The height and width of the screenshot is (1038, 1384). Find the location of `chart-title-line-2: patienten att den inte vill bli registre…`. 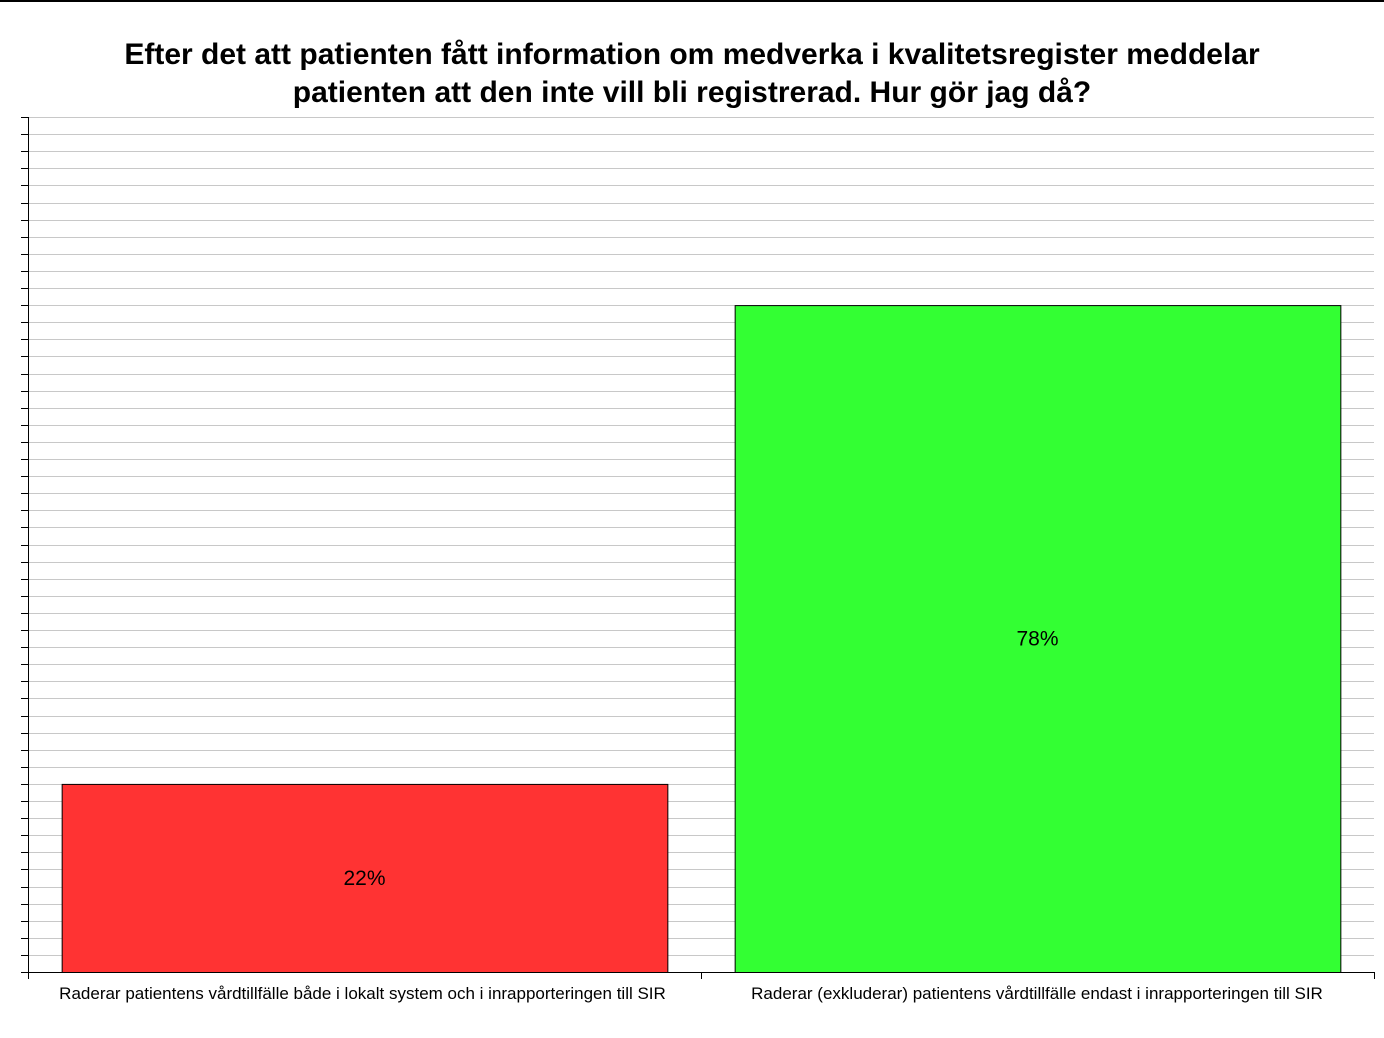

chart-title-line-2: patienten att den inte vill bli registre… is located at coordinates (692, 92).